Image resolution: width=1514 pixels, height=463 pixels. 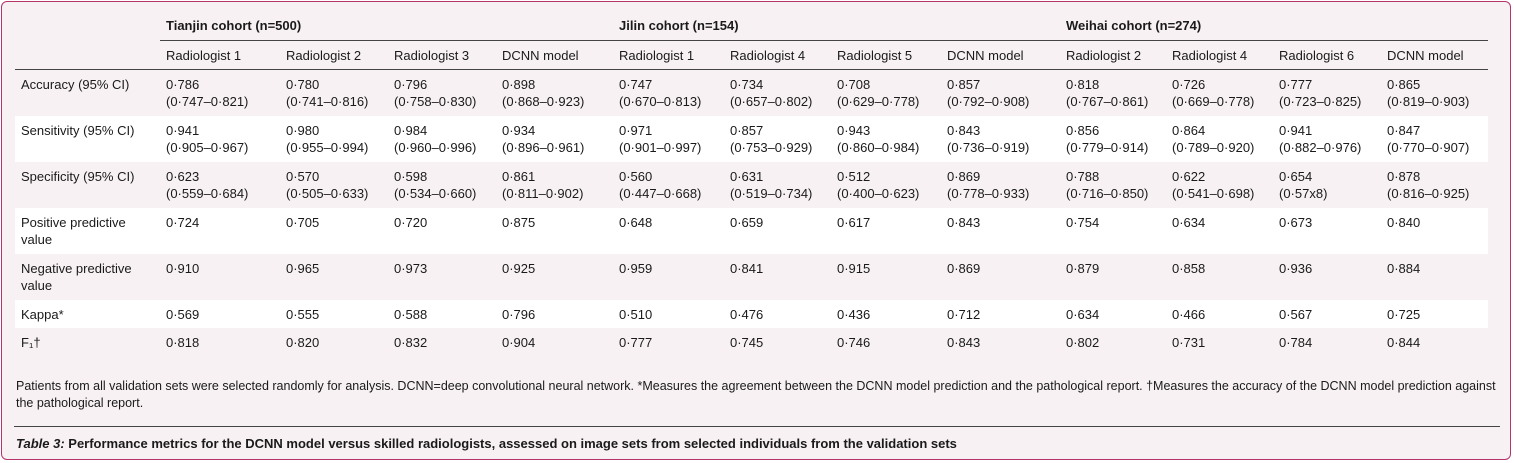 What do you see at coordinates (411, 222) in the screenshot?
I see `point-estimate: 0·720` at bounding box center [411, 222].